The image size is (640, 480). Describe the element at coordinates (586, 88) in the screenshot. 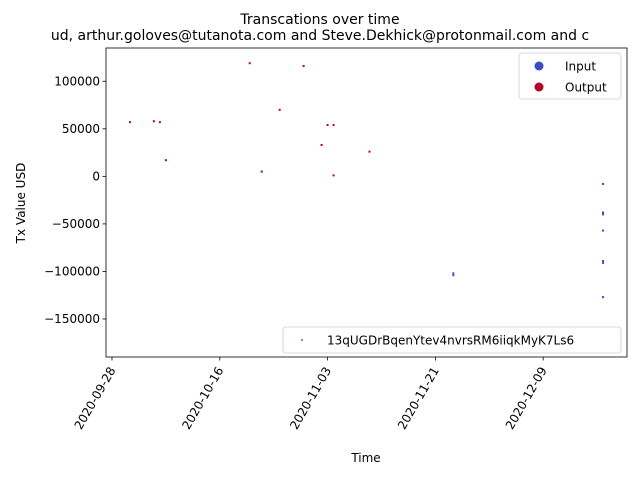

I see `legend-label: Output` at that location.